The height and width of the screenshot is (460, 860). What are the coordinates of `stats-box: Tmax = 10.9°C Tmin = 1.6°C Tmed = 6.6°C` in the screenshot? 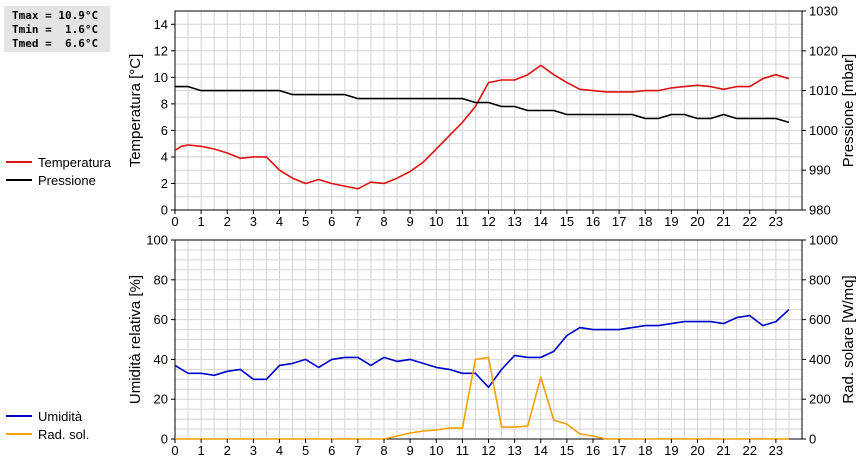 It's located at (57, 29).